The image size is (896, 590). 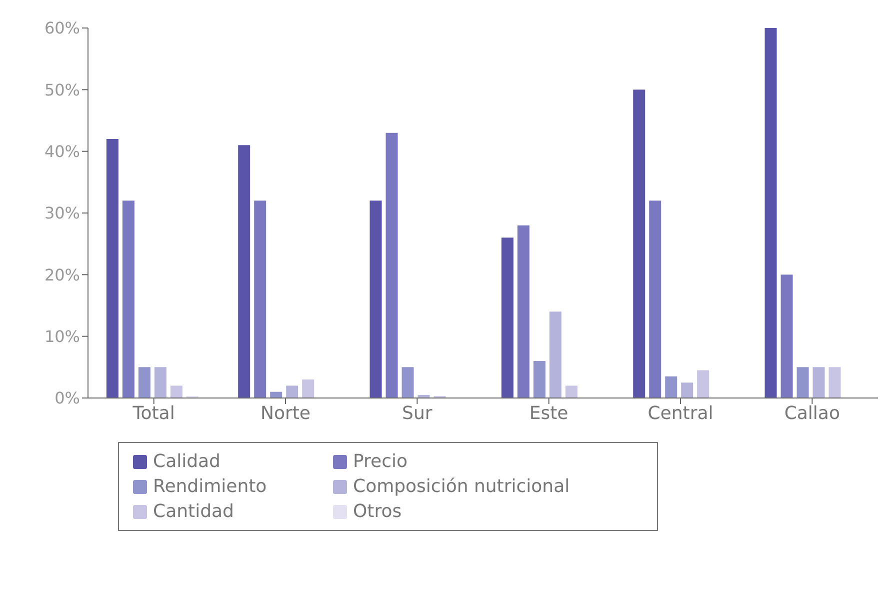 What do you see at coordinates (186, 461) in the screenshot?
I see `legend-label: Calidad` at bounding box center [186, 461].